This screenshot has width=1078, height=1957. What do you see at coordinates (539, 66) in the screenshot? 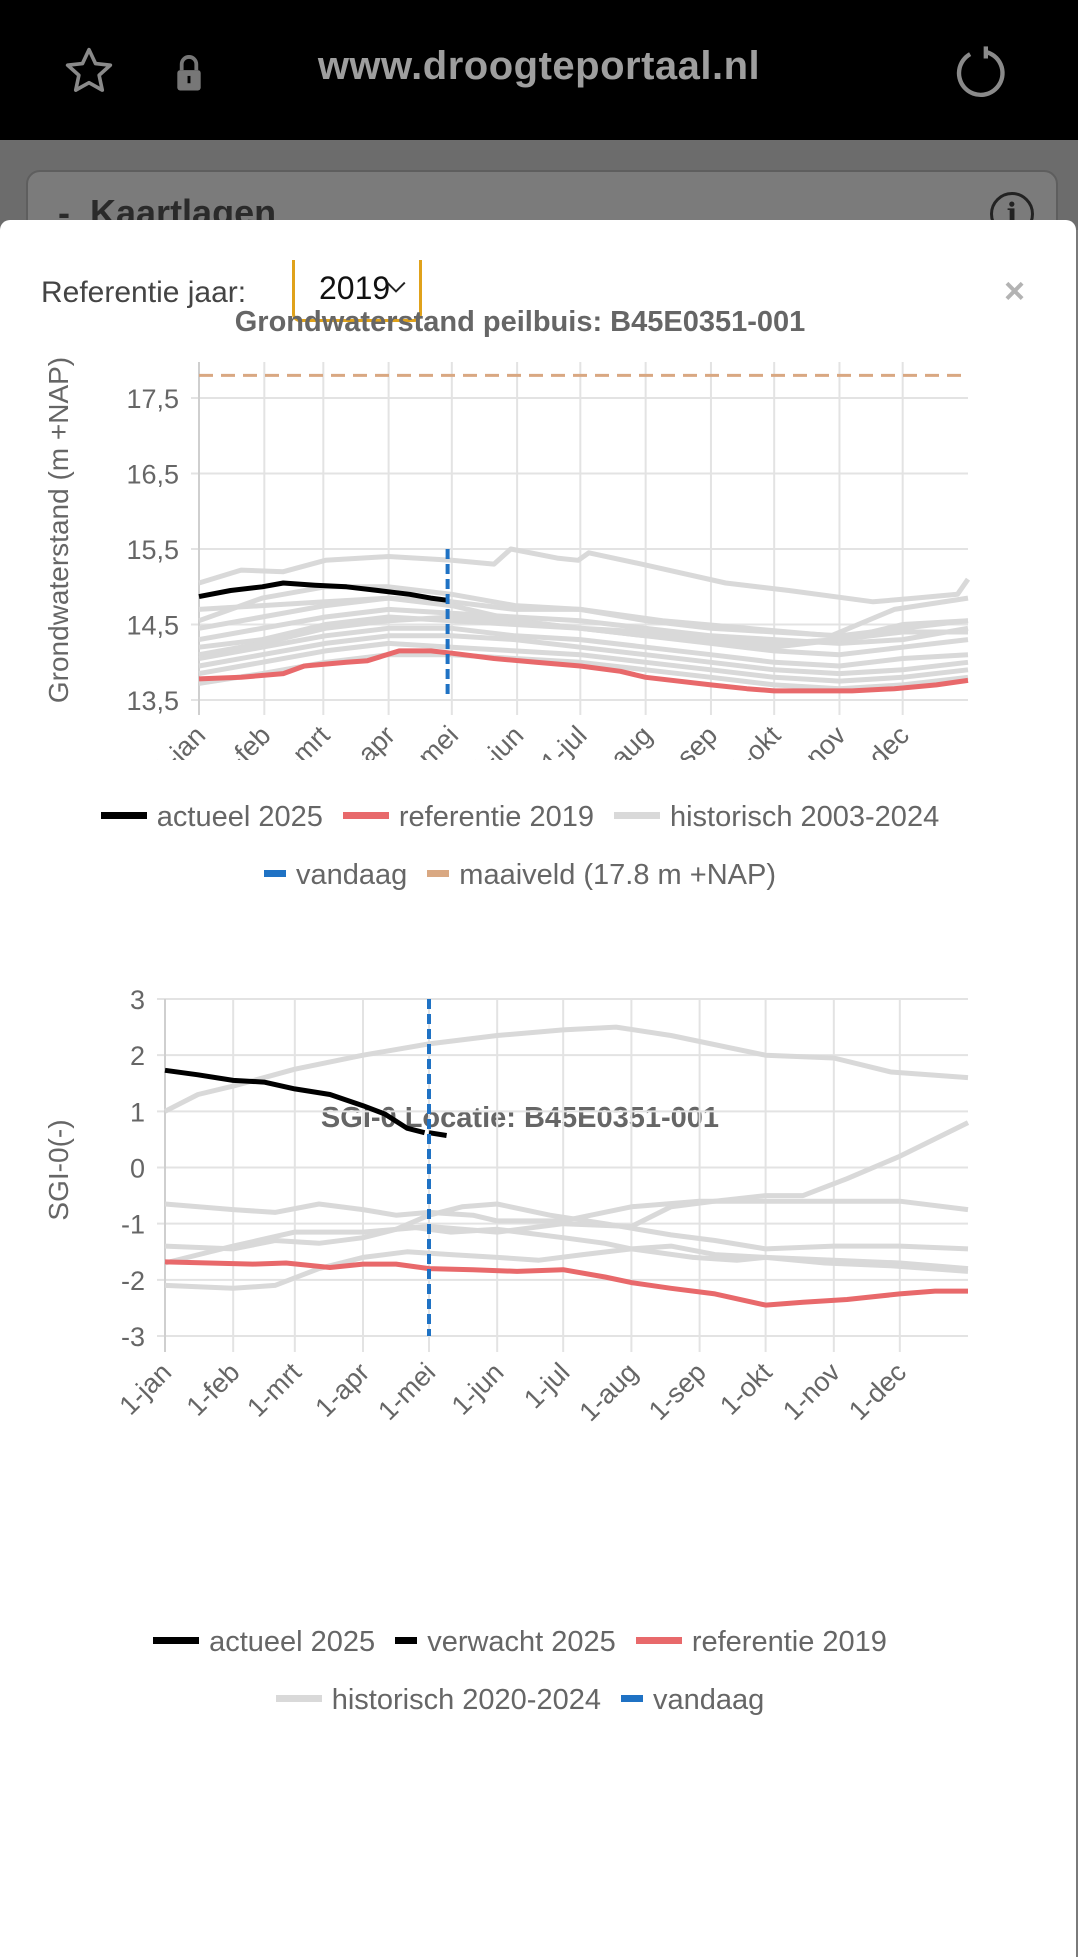
I see `url-text: www.droogteportaal.nl` at bounding box center [539, 66].